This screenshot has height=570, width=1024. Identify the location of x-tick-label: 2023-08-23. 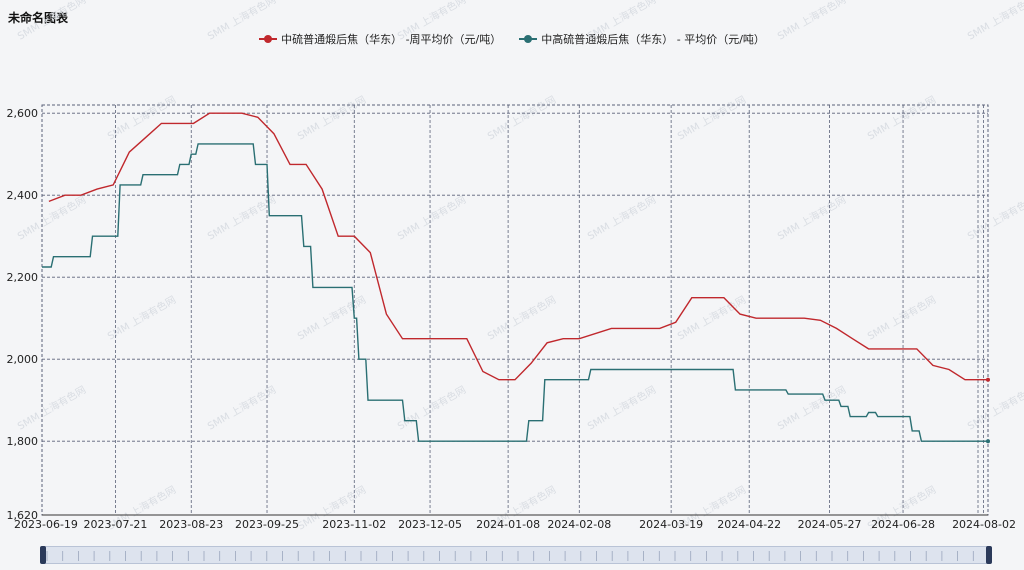
(191, 524).